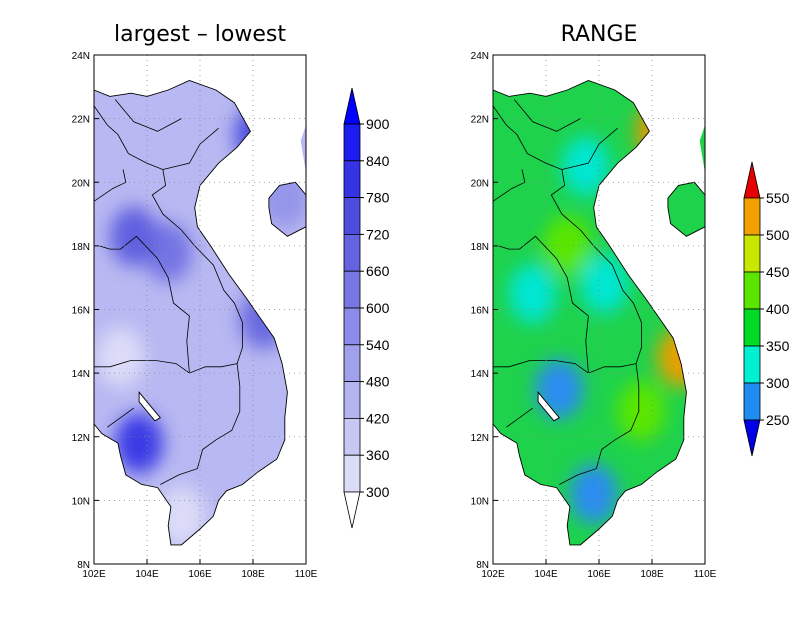  I want to click on colorbar-label: 540, so click(378, 345).